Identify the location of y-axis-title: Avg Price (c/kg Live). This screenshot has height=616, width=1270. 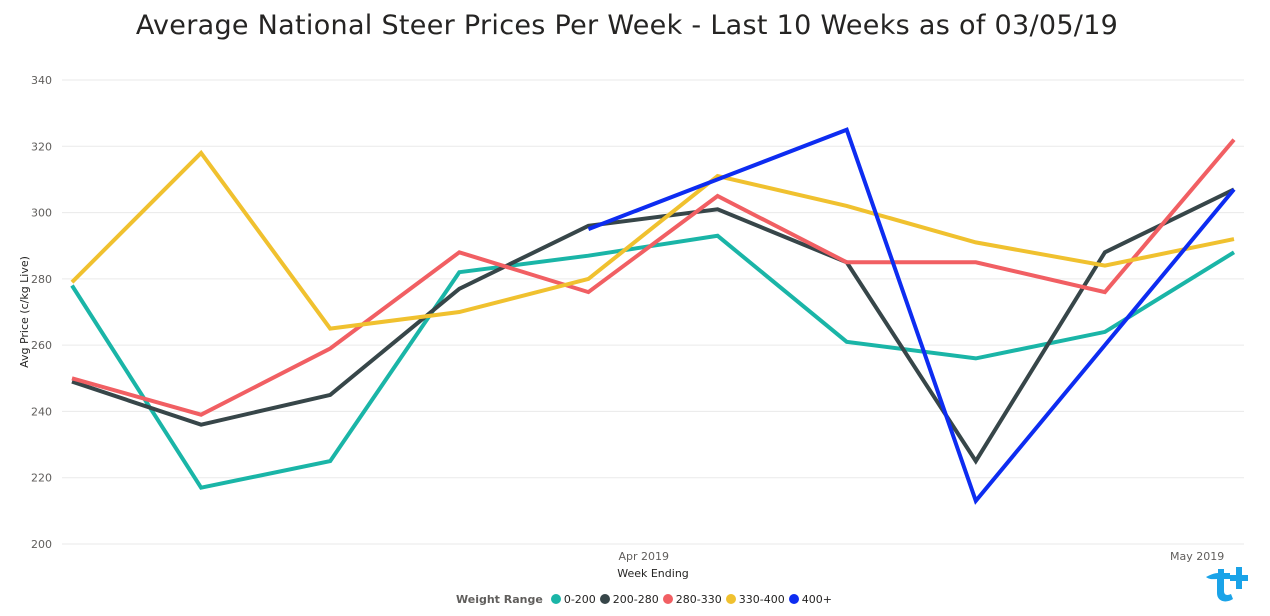
(24, 312).